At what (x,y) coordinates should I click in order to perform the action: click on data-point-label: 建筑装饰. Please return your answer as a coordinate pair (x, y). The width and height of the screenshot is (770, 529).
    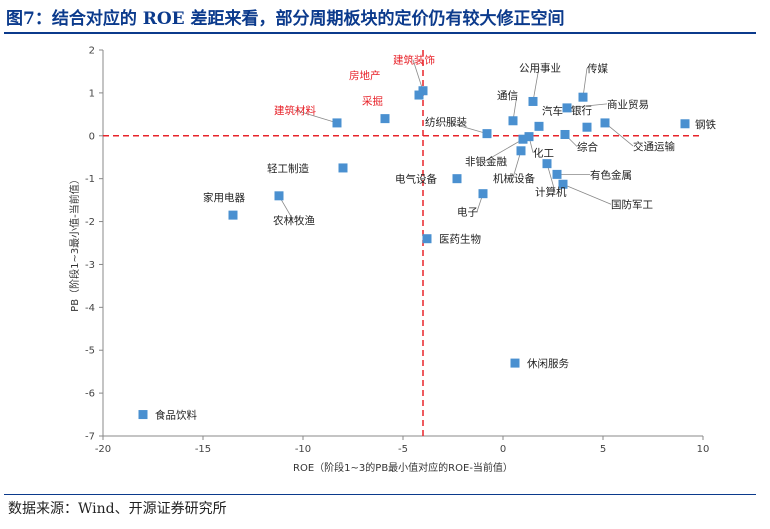
    Looking at the image, I should click on (414, 60).